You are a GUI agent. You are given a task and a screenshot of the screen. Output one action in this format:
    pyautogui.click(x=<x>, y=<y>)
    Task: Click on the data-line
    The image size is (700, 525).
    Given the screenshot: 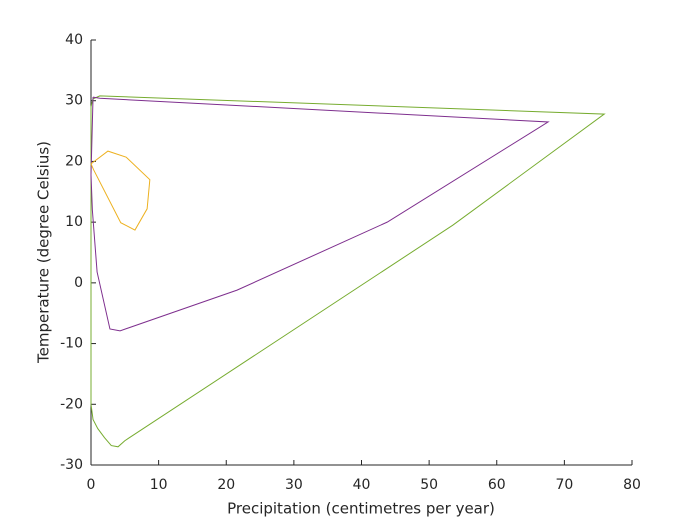 What is the action you would take?
    pyautogui.click(x=120, y=190)
    